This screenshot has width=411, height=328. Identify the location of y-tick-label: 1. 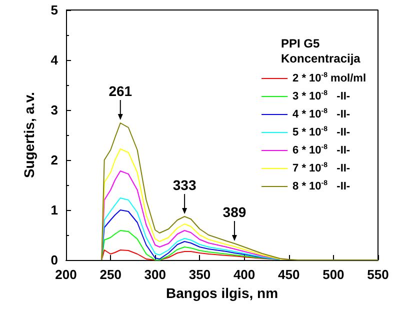
(54, 210).